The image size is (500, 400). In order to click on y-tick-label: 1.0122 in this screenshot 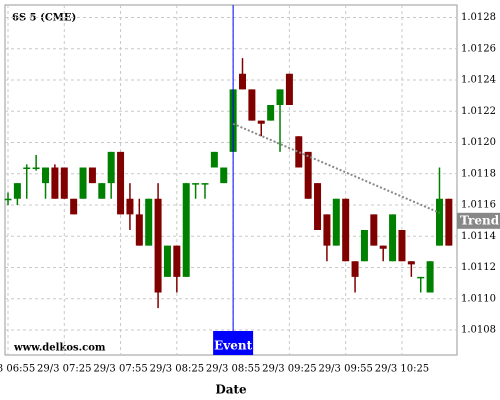, I will do `click(478, 111)`.